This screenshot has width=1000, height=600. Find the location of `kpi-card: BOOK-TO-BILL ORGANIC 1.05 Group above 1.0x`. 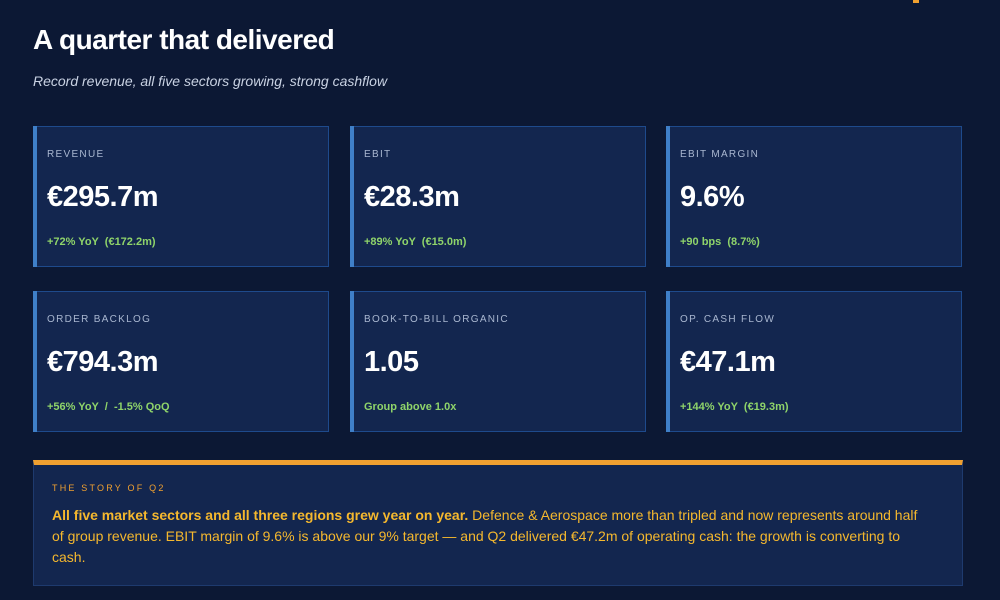

kpi-card: BOOK-TO-BILL ORGANIC 1.05 Group above 1.0x is located at coordinates (498, 361).